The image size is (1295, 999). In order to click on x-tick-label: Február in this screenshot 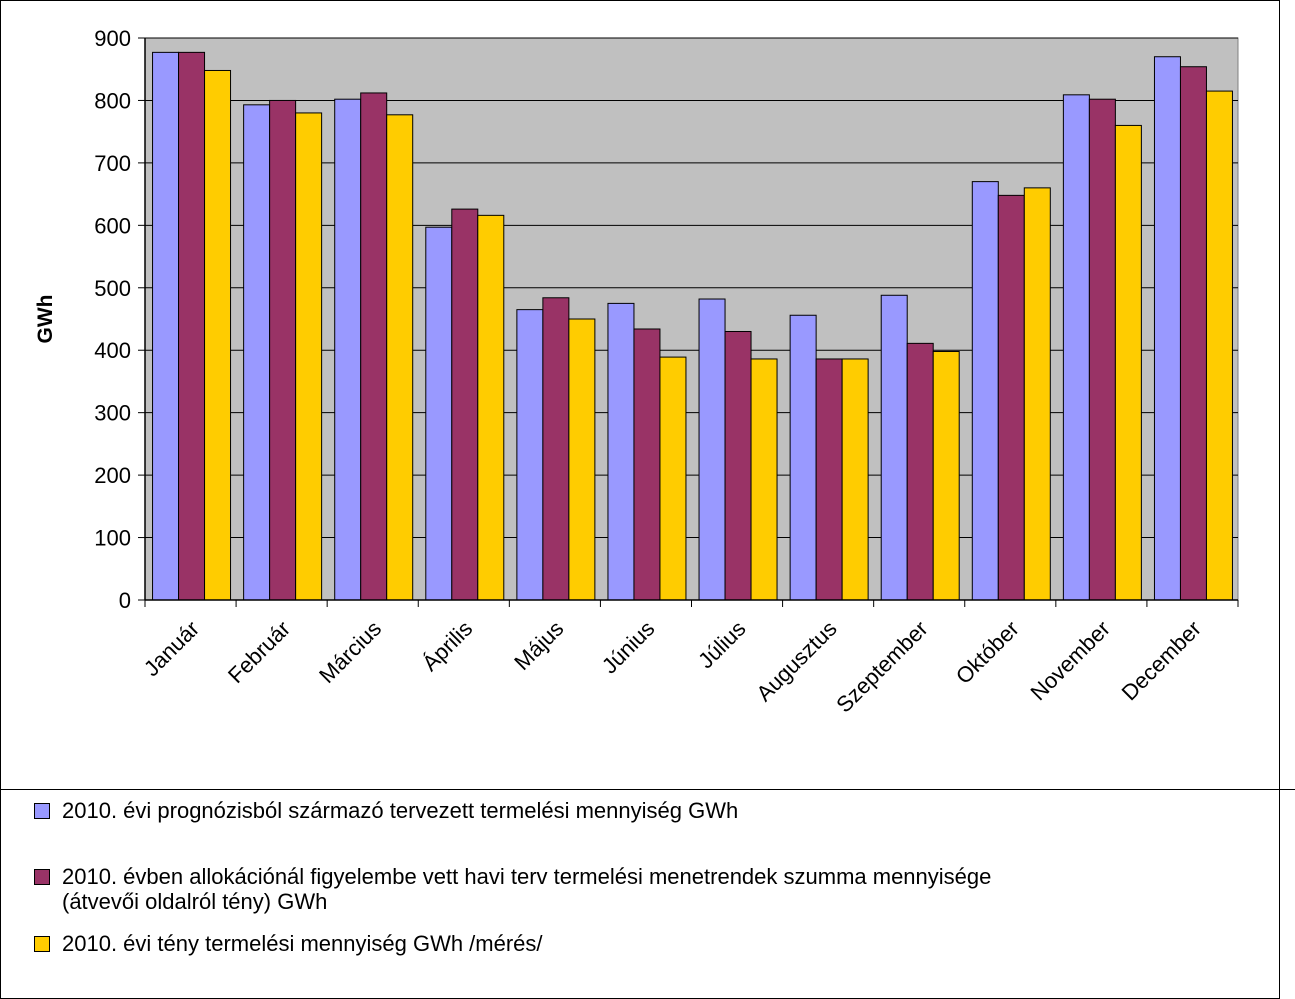, I will do `click(259, 652)`.